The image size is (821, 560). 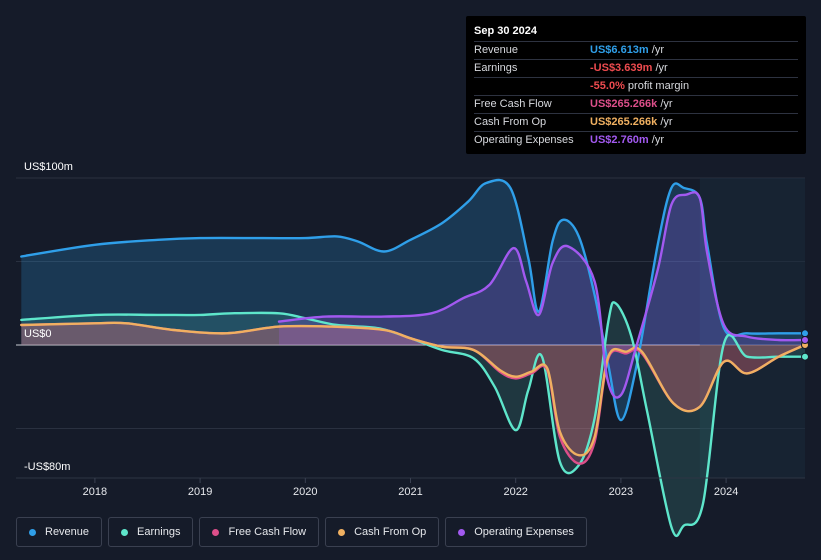 I want to click on forecast-band, so click(x=752, y=328).